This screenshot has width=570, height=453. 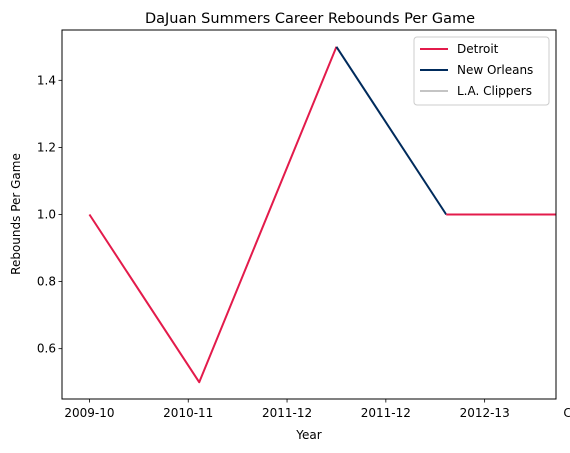 I want to click on legend-label: L.A. Clippers, so click(x=494, y=91).